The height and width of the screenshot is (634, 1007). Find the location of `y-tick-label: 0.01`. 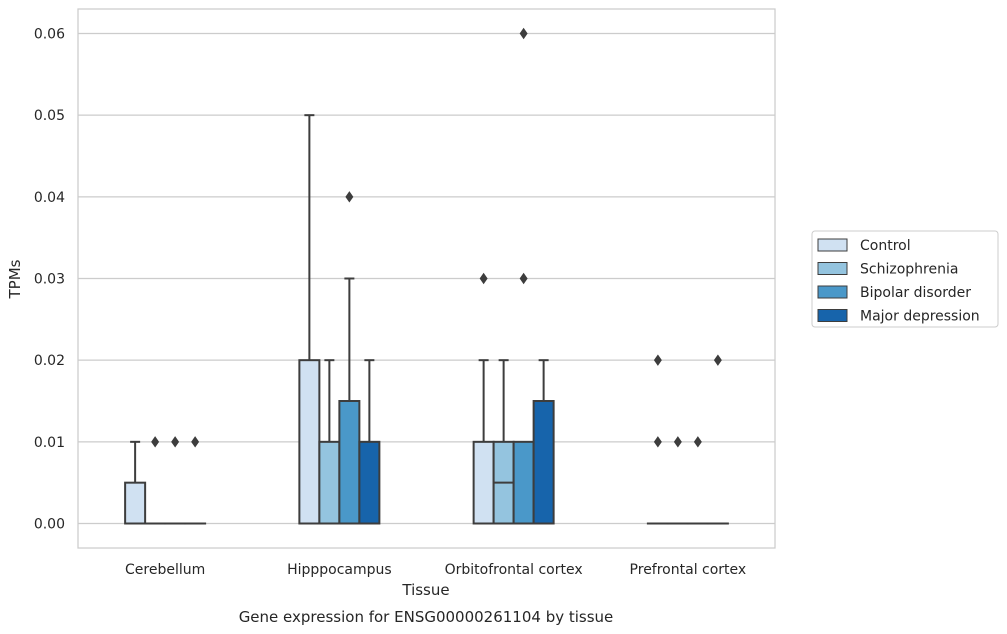

y-tick-label: 0.01 is located at coordinates (49, 443).